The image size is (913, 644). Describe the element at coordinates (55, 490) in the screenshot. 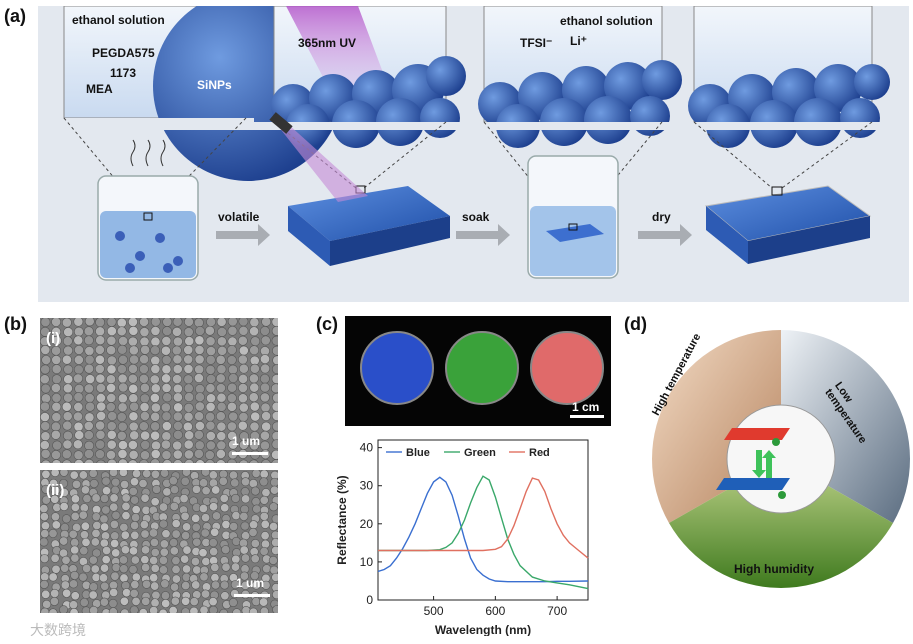

I see `sem-sublabel-ii: (ii)` at that location.